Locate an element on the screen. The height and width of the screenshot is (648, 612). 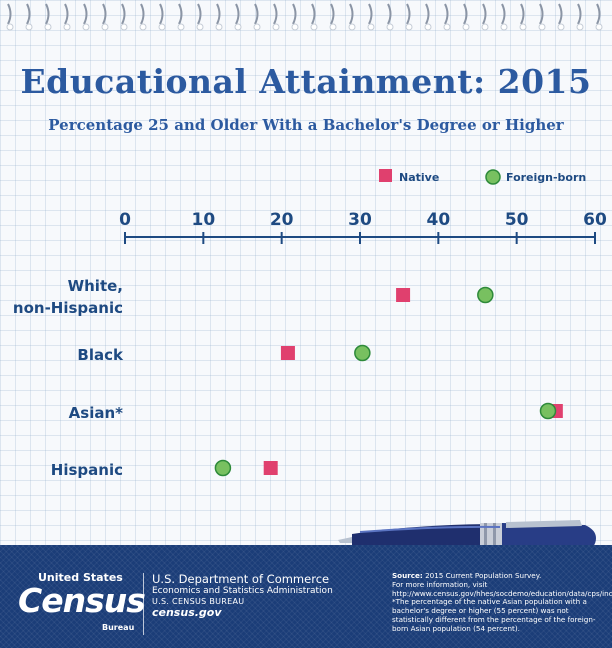
legend-label: Foreign-born is located at coordinates (546, 177).